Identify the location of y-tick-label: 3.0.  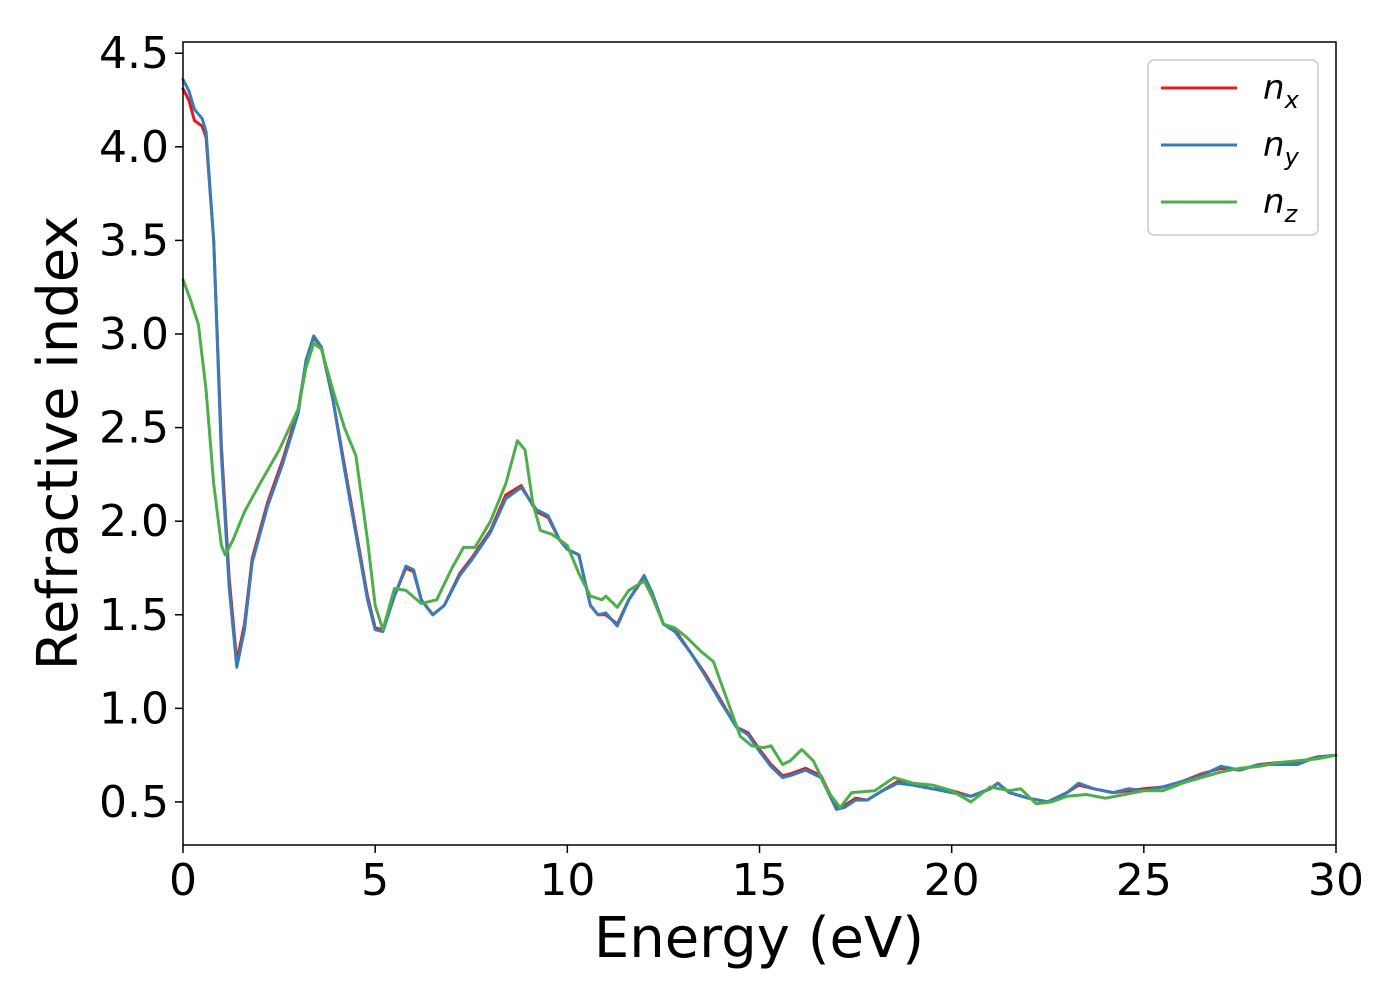
(134, 334).